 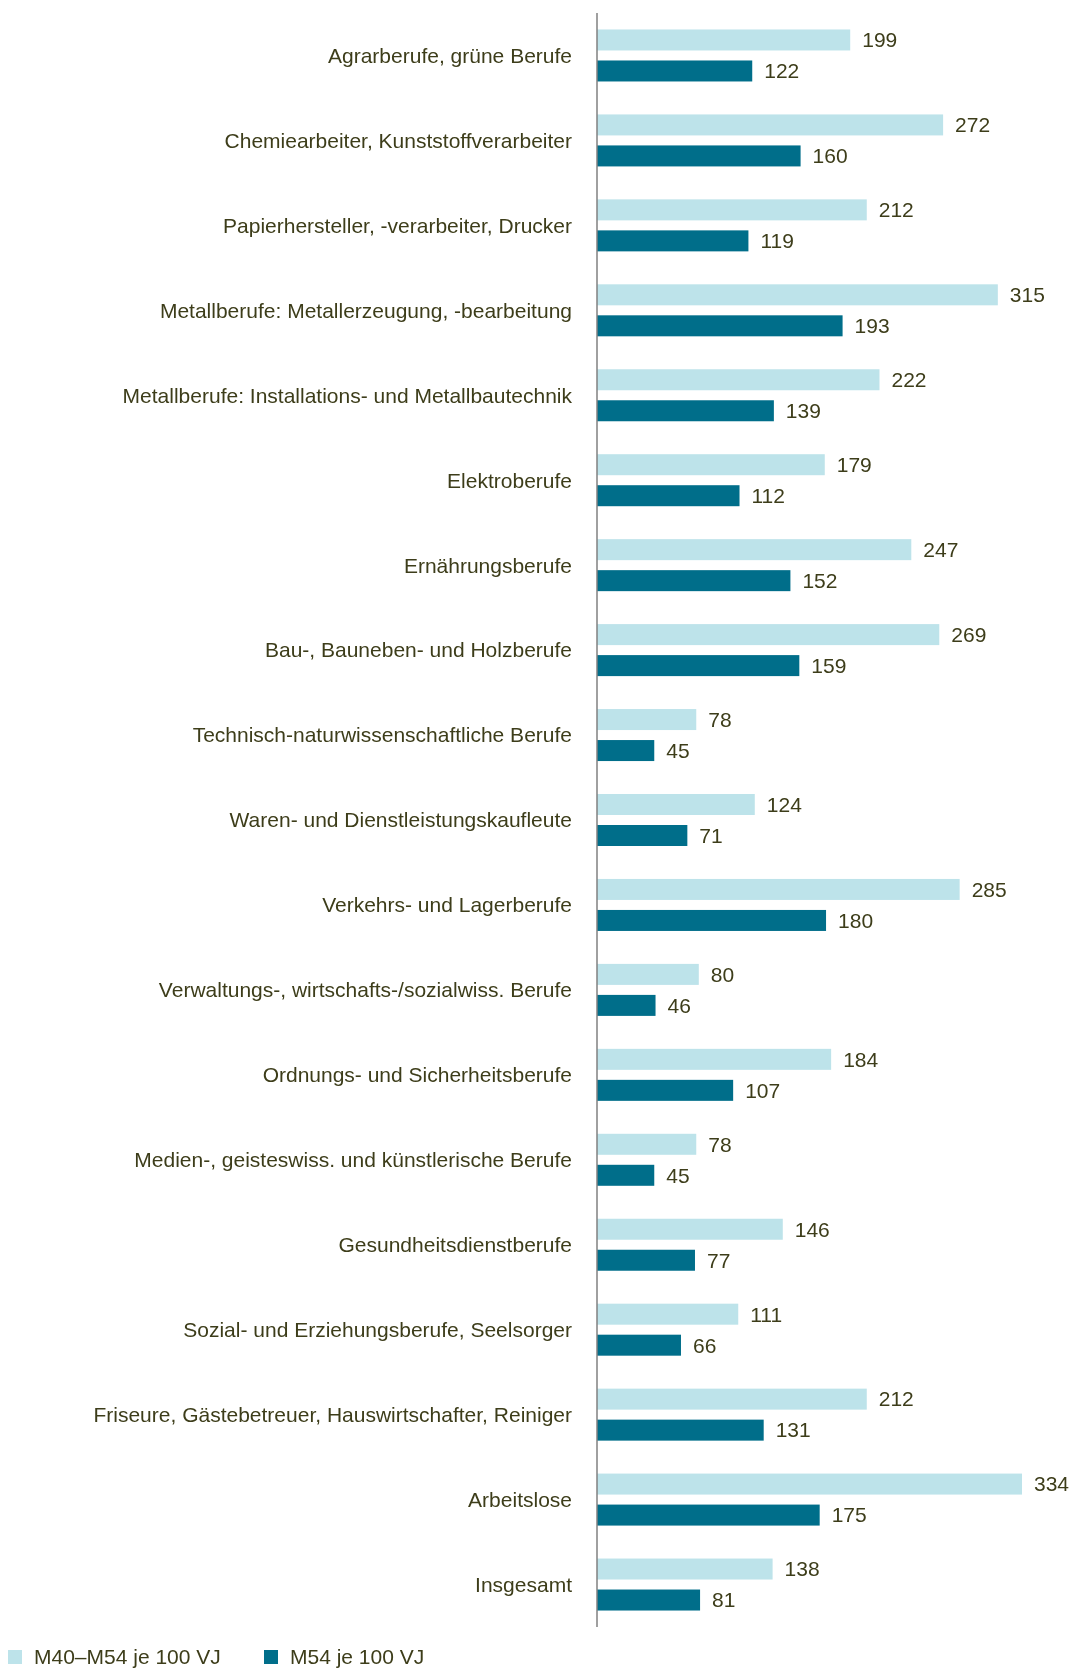 I want to click on data-label: 66, so click(x=704, y=1345).